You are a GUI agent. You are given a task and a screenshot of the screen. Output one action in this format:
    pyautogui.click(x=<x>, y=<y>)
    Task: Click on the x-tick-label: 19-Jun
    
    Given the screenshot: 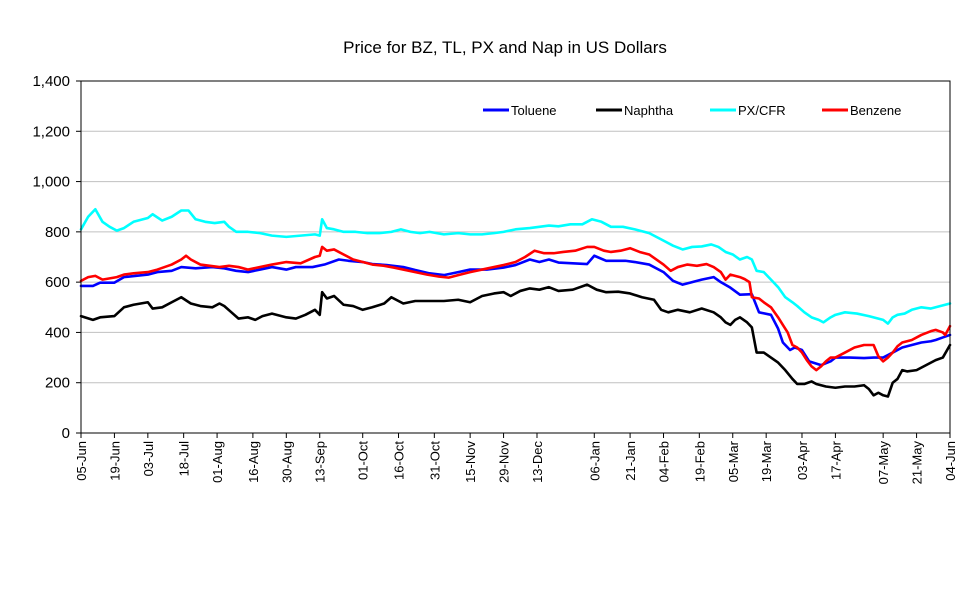 What is the action you would take?
    pyautogui.click(x=114, y=461)
    